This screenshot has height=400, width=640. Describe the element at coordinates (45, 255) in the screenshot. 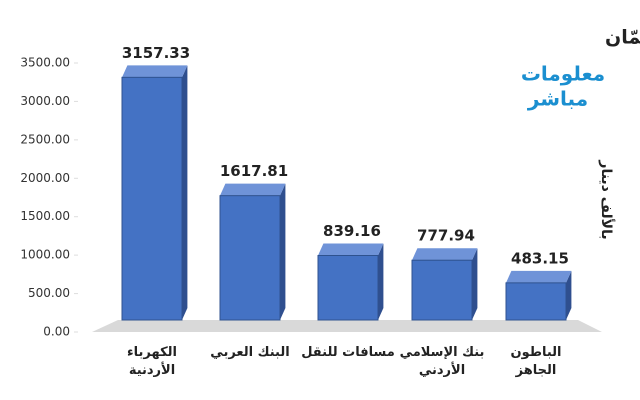

I see `y-tick-label: 1000.00` at that location.